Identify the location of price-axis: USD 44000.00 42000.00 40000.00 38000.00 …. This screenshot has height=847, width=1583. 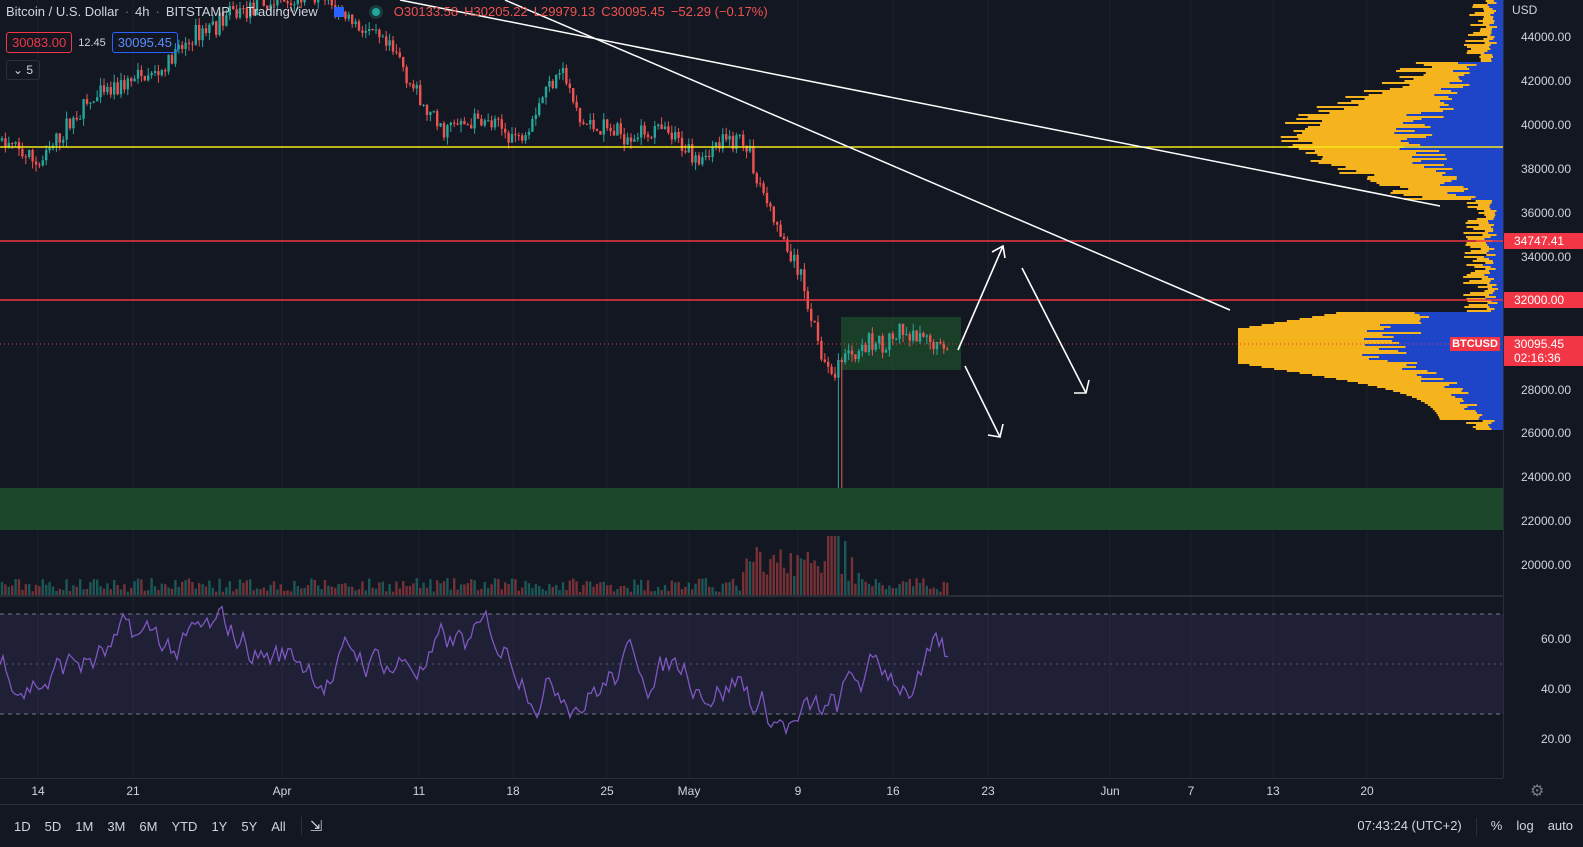
(1543, 389).